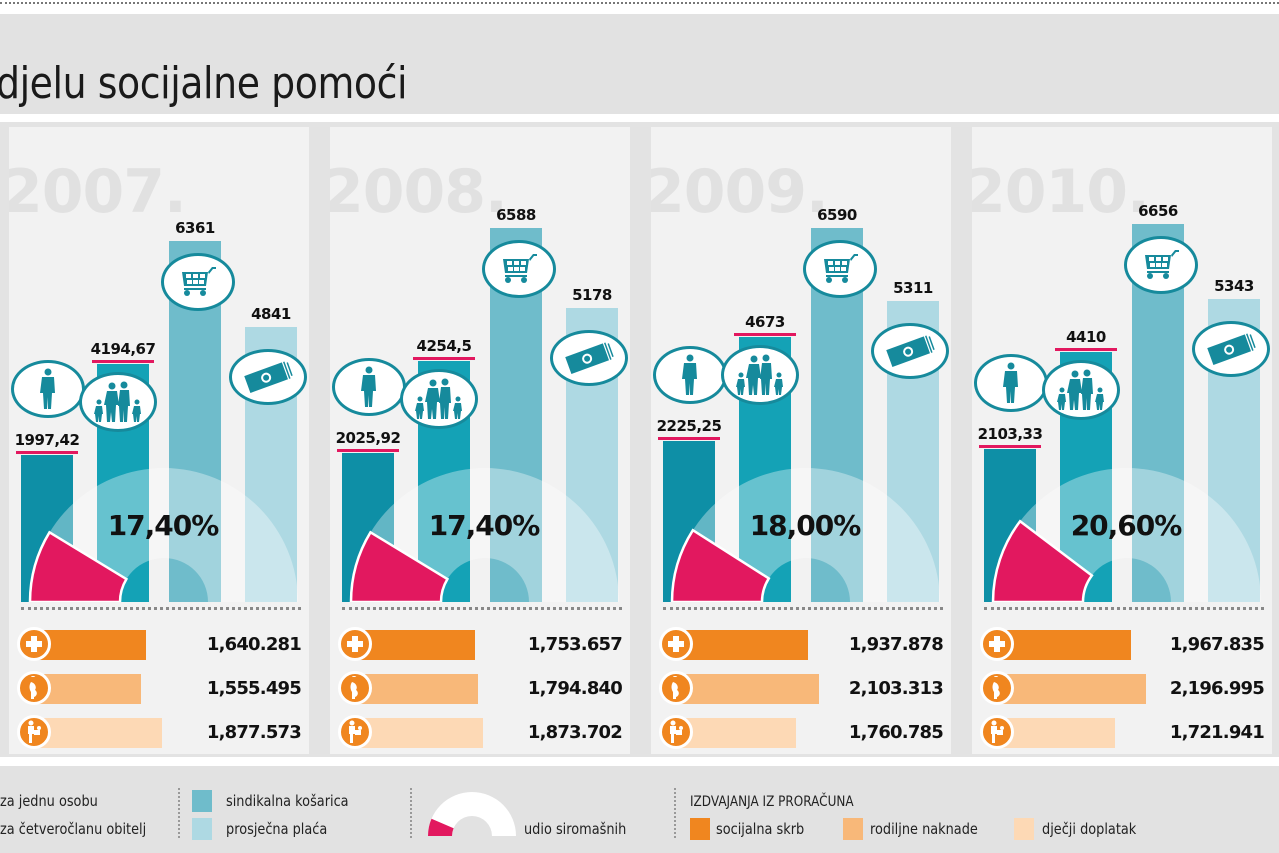 This screenshot has width=1279, height=853. Describe the element at coordinates (202, 829) in the screenshot. I see `legend-salary-swatch` at that location.